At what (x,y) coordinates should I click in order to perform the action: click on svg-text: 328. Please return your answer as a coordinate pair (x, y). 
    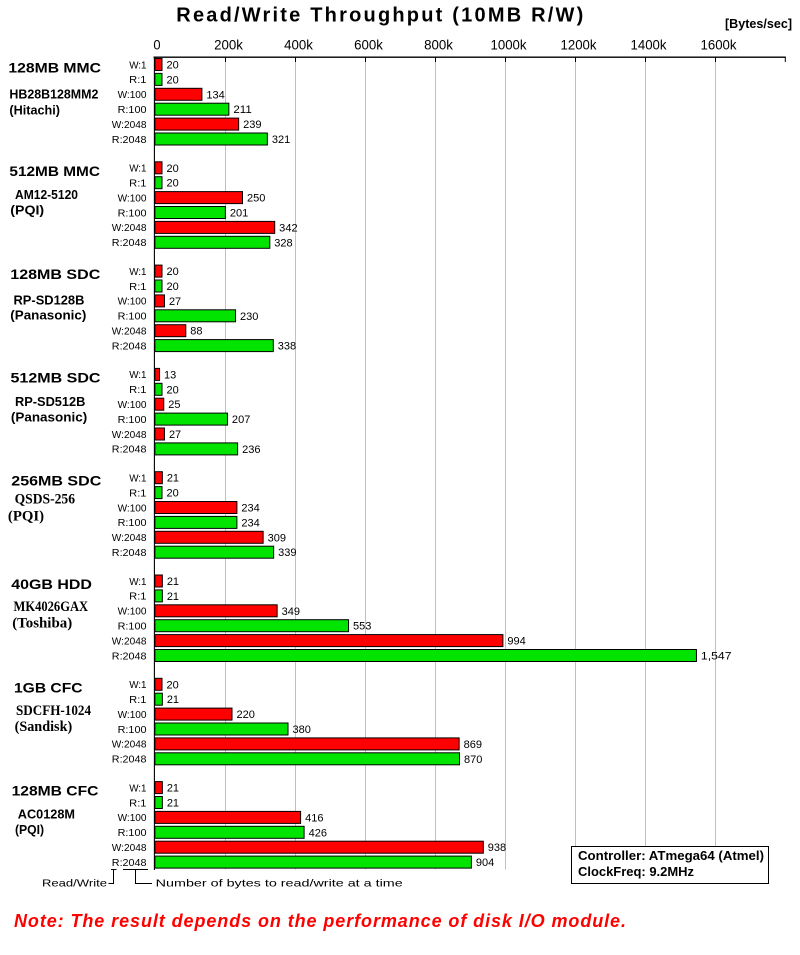
    Looking at the image, I should click on (283, 243).